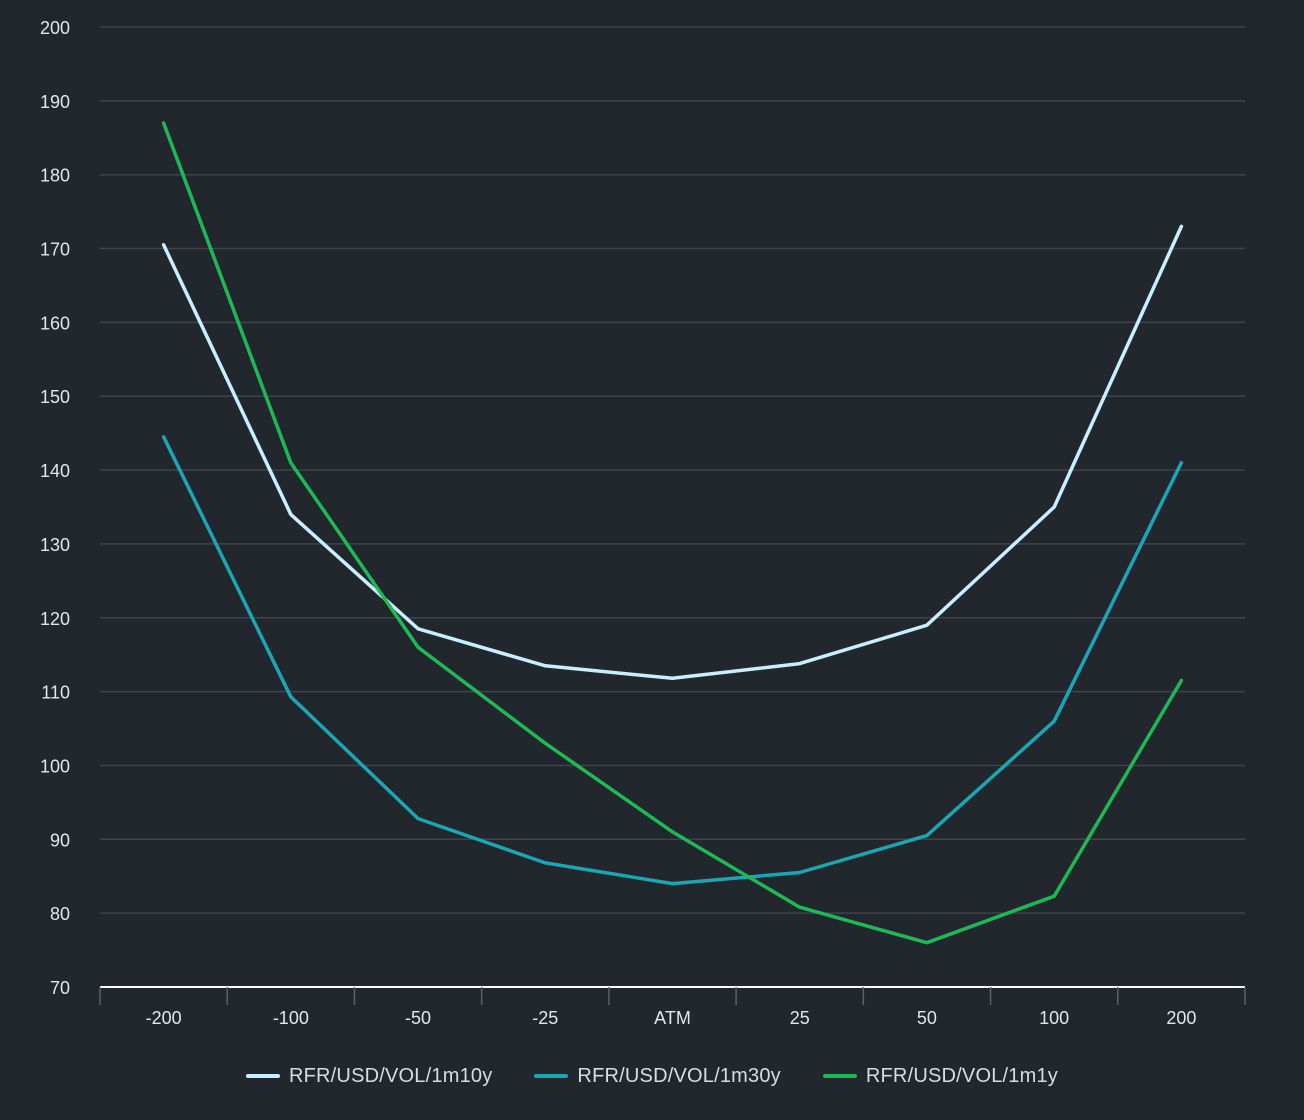 Image resolution: width=1304 pixels, height=1120 pixels. Describe the element at coordinates (55, 323) in the screenshot. I see `y-tick-label: 160` at that location.